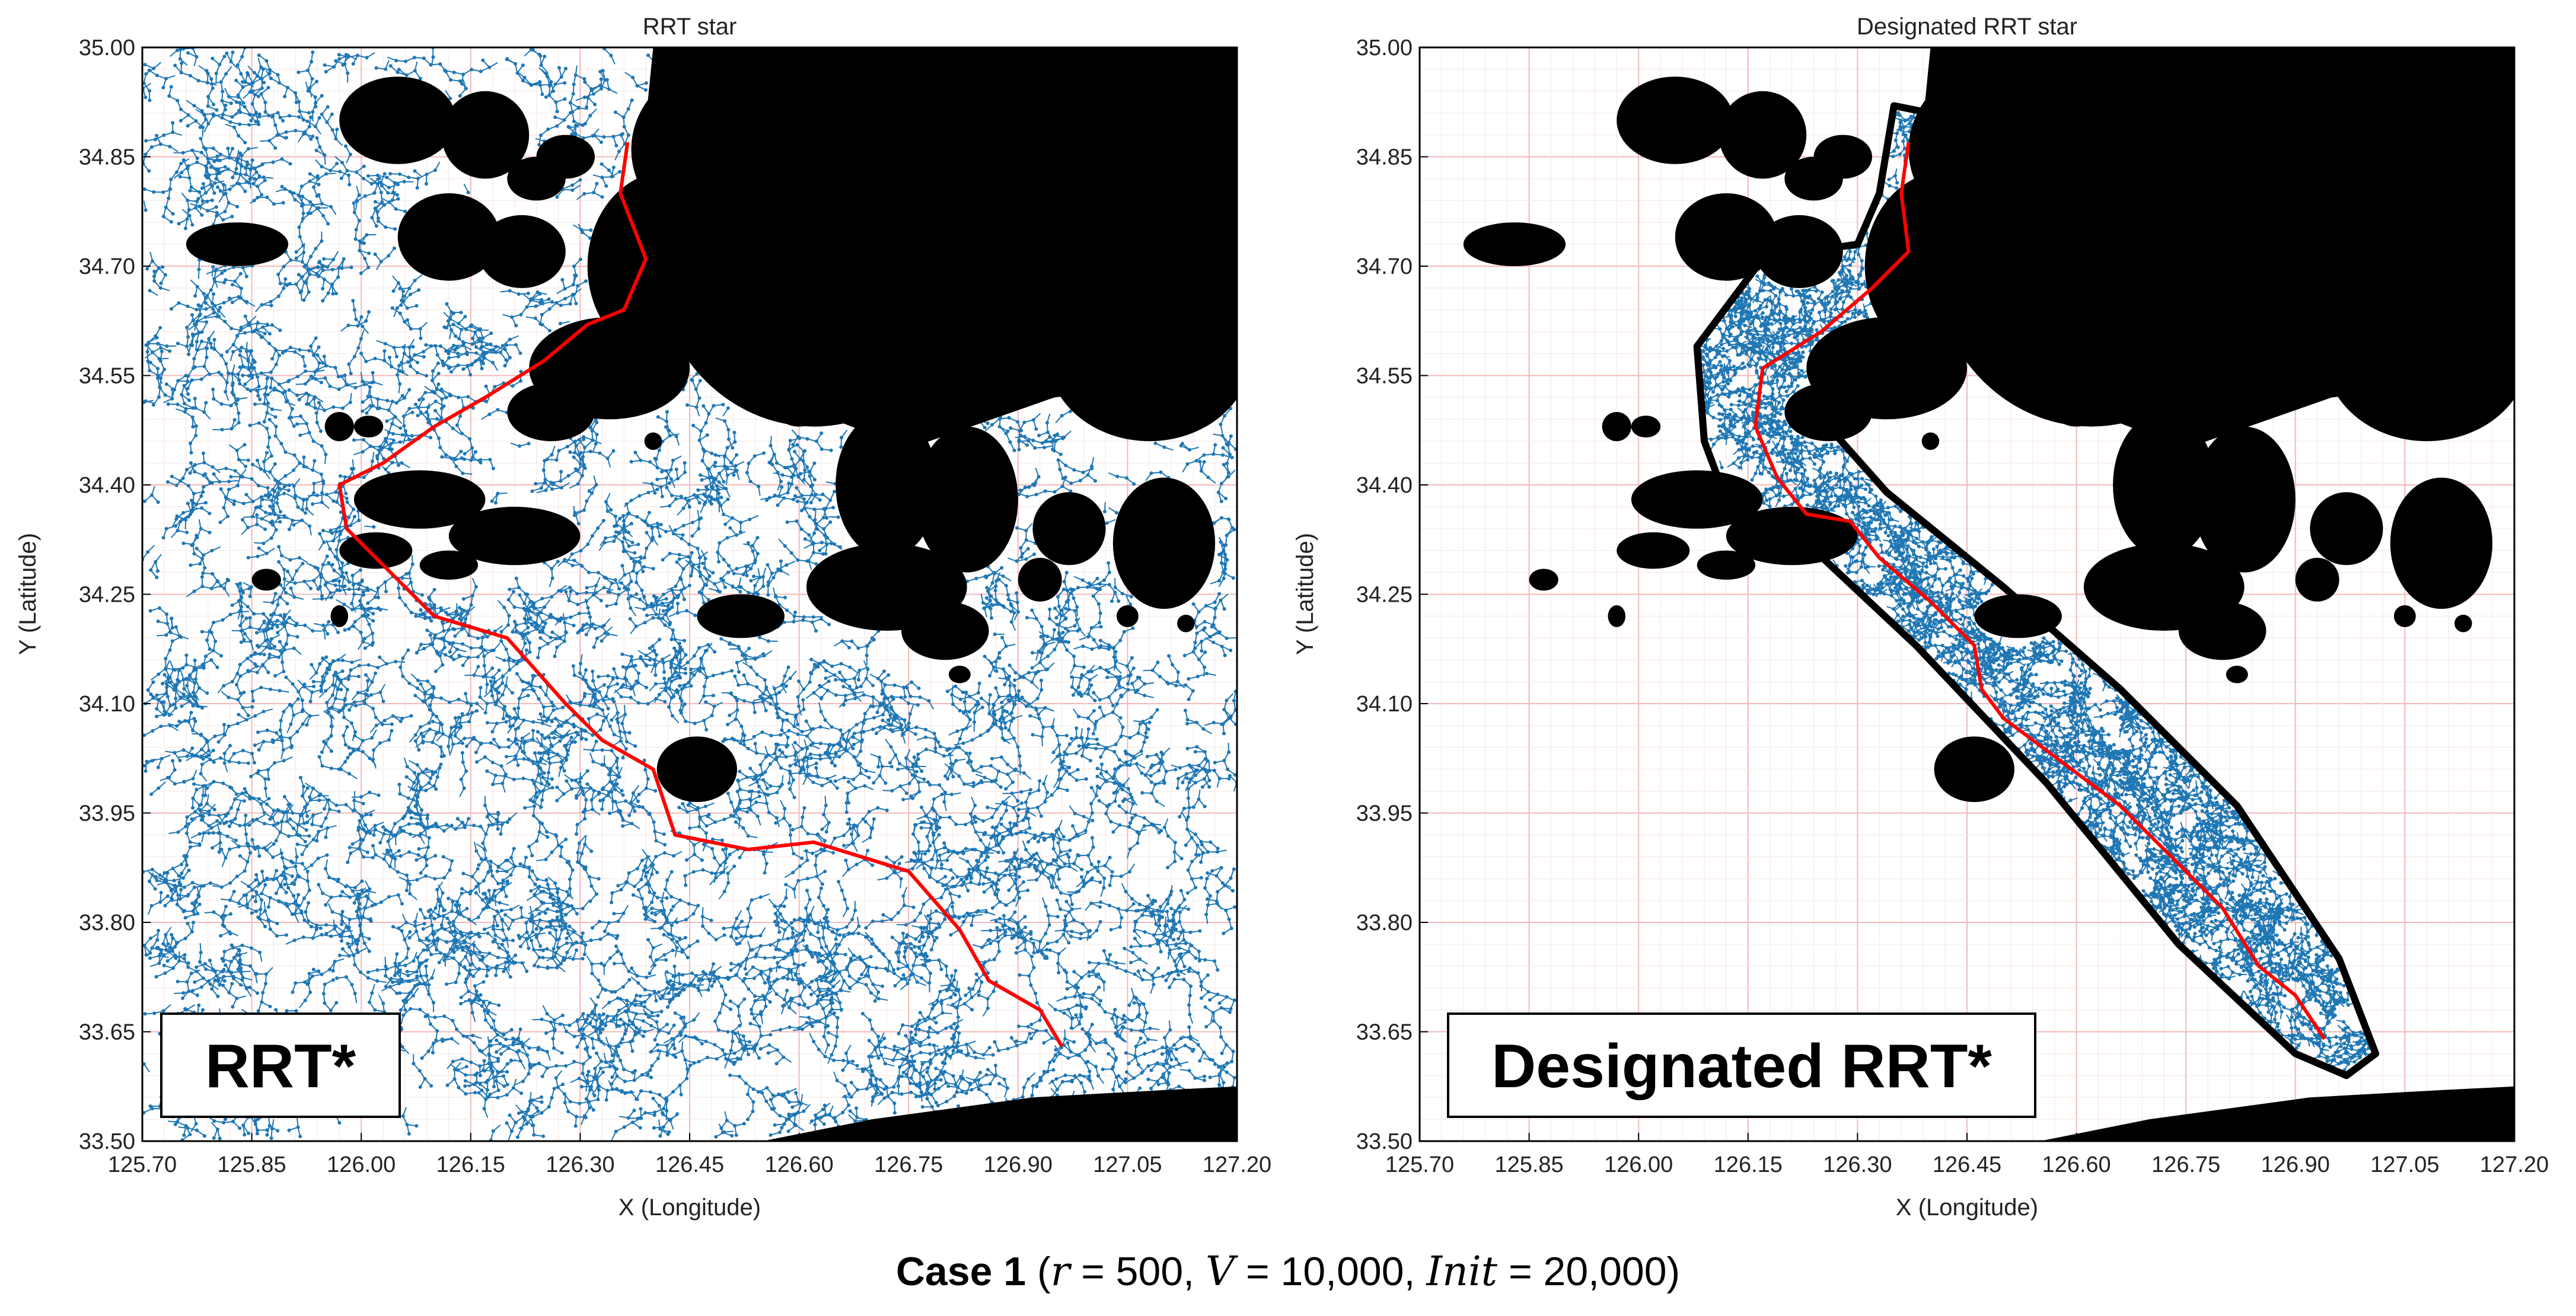  Describe the element at coordinates (1384, 596) in the screenshot. I see `y-tick-label: 34.25` at that location.